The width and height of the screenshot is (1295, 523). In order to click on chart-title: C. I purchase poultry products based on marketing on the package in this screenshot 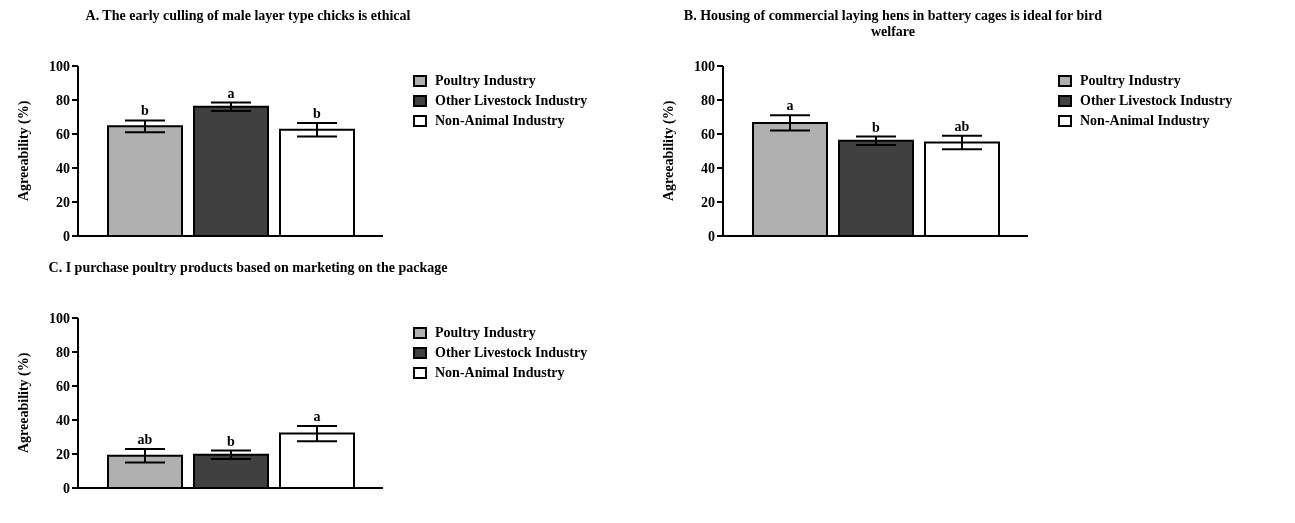, I will do `click(248, 268)`.